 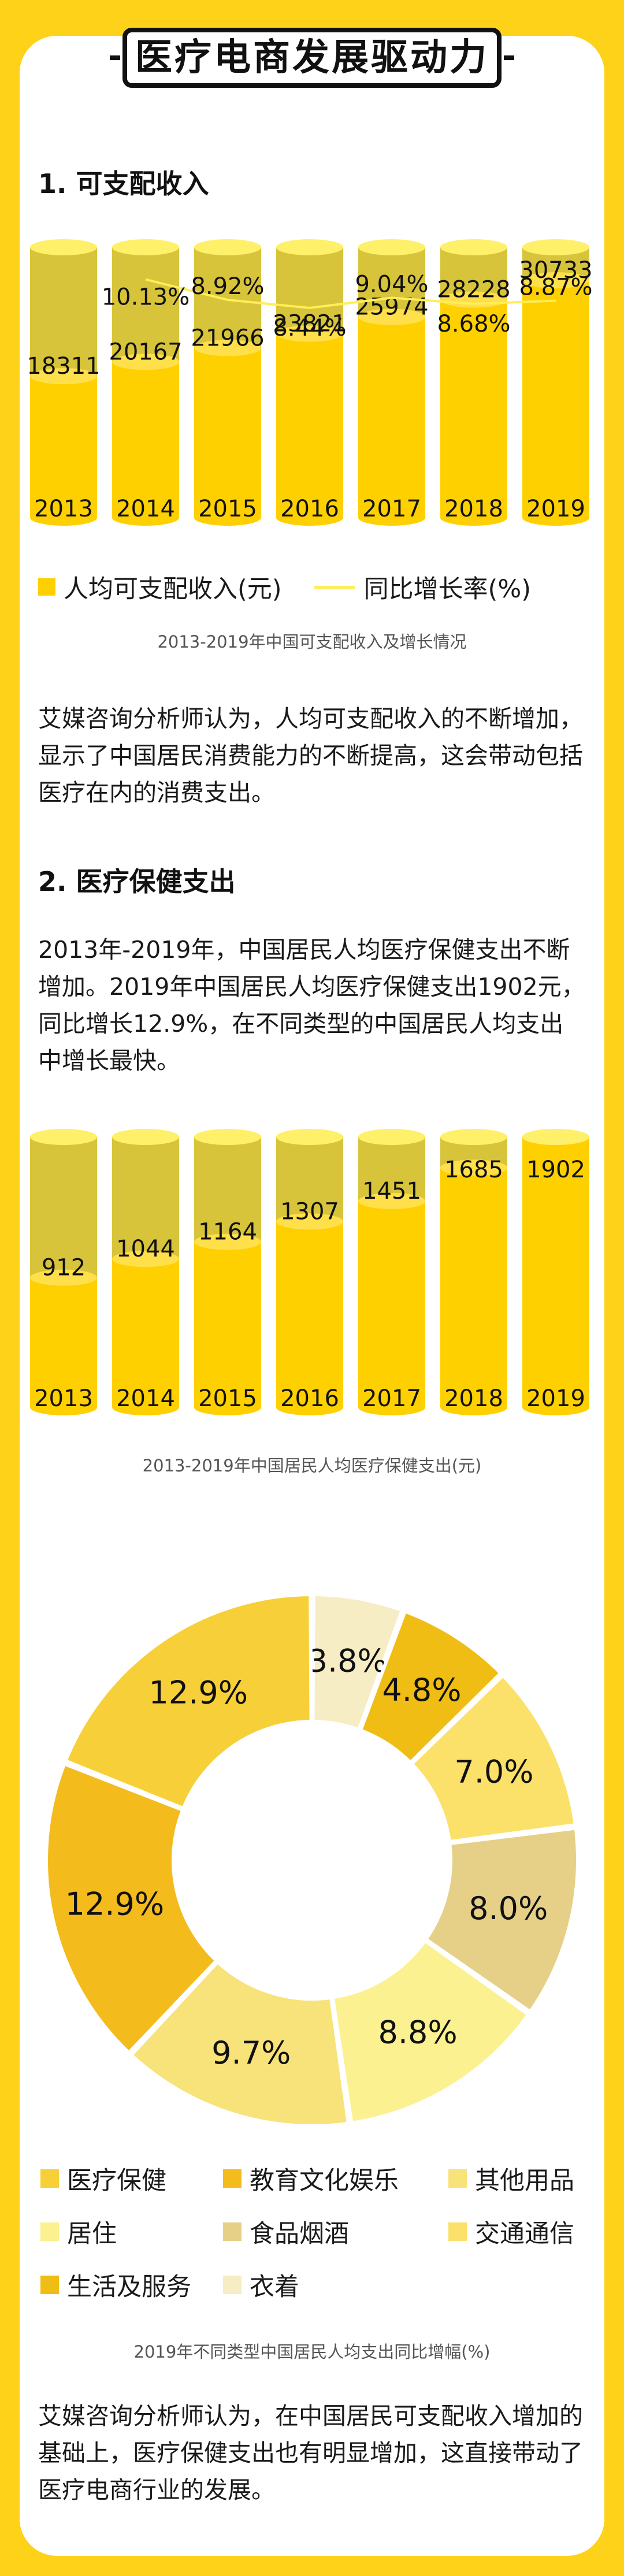 What do you see at coordinates (474, 382) in the screenshot?
I see `bar-2018: 2018 28228` at bounding box center [474, 382].